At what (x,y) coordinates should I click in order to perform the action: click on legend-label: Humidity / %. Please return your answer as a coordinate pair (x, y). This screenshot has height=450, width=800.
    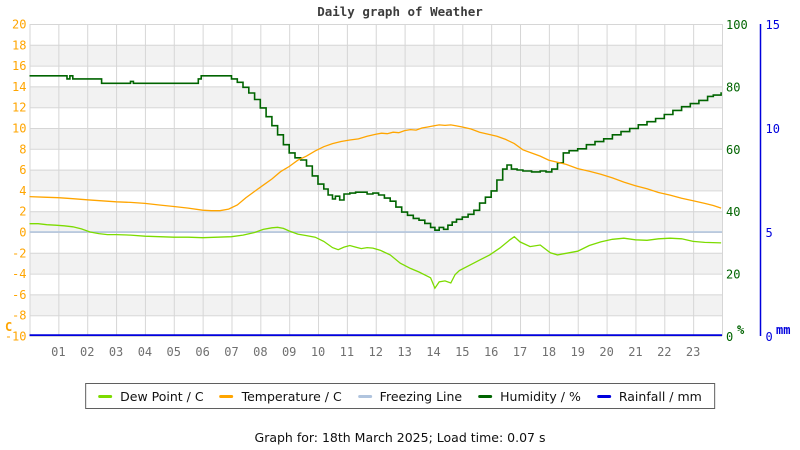
    Looking at the image, I should click on (540, 396).